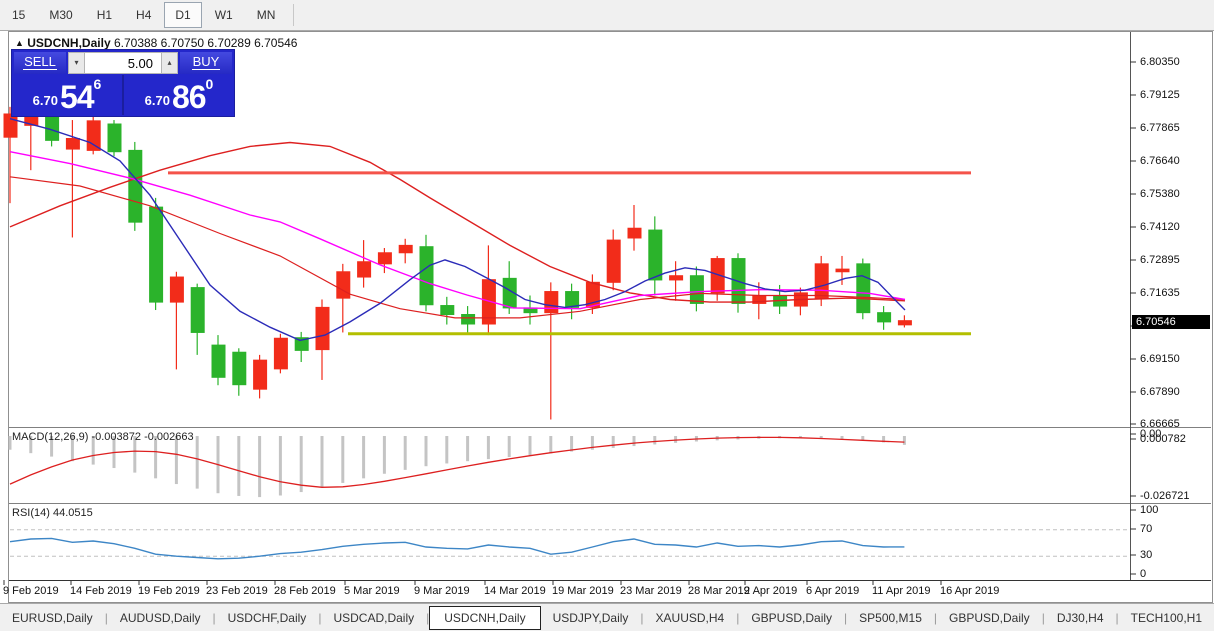  I want to click on symbol-tab-gbpusd-7: GBPUSD,Daily, so click(792, 618).